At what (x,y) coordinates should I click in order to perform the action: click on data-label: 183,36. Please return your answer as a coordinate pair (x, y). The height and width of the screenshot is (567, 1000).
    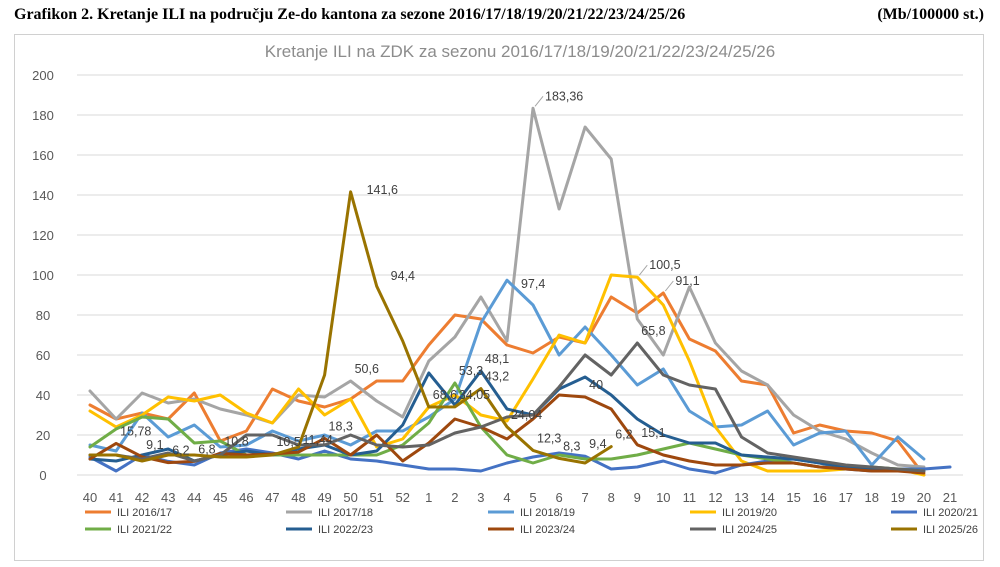
    Looking at the image, I should click on (564, 96).